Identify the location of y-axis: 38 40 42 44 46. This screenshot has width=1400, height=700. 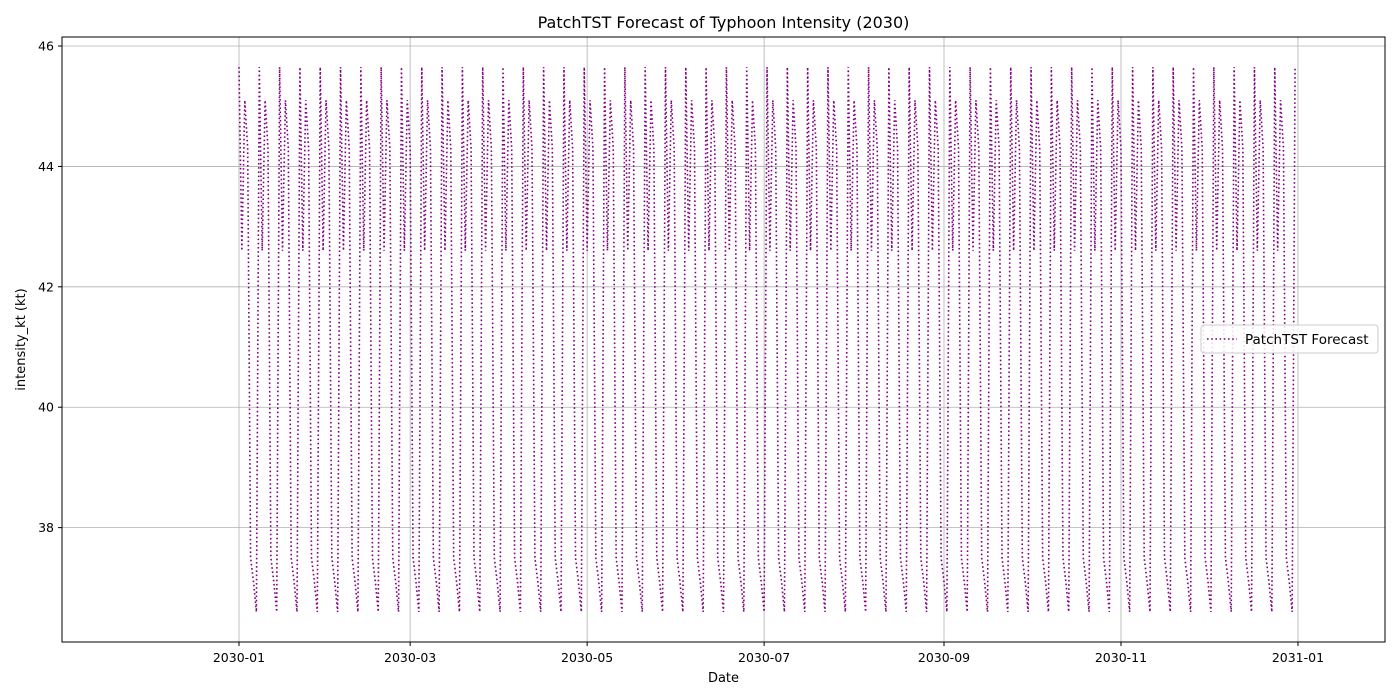
(50, 287).